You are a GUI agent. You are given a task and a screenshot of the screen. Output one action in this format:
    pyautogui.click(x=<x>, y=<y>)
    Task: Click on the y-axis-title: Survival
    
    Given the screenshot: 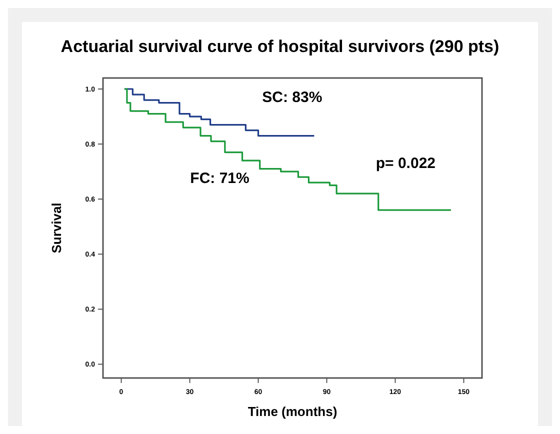 What is the action you would take?
    pyautogui.click(x=56, y=228)
    